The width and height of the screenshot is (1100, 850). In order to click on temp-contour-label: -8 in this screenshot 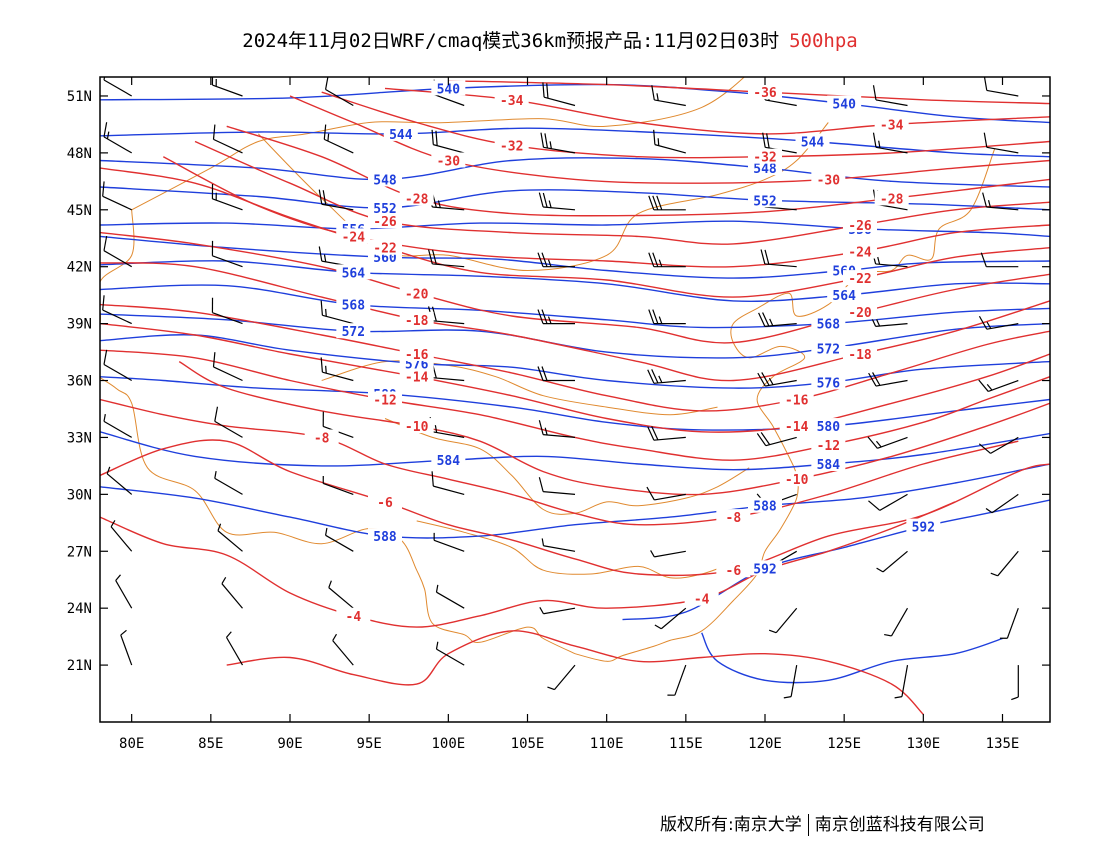, I will do `click(322, 438)`.